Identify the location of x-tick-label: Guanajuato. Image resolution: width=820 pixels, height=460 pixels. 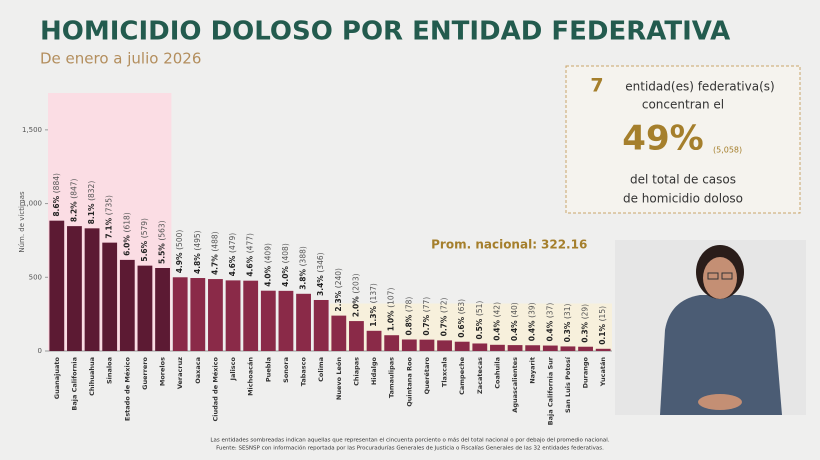
(57, 377).